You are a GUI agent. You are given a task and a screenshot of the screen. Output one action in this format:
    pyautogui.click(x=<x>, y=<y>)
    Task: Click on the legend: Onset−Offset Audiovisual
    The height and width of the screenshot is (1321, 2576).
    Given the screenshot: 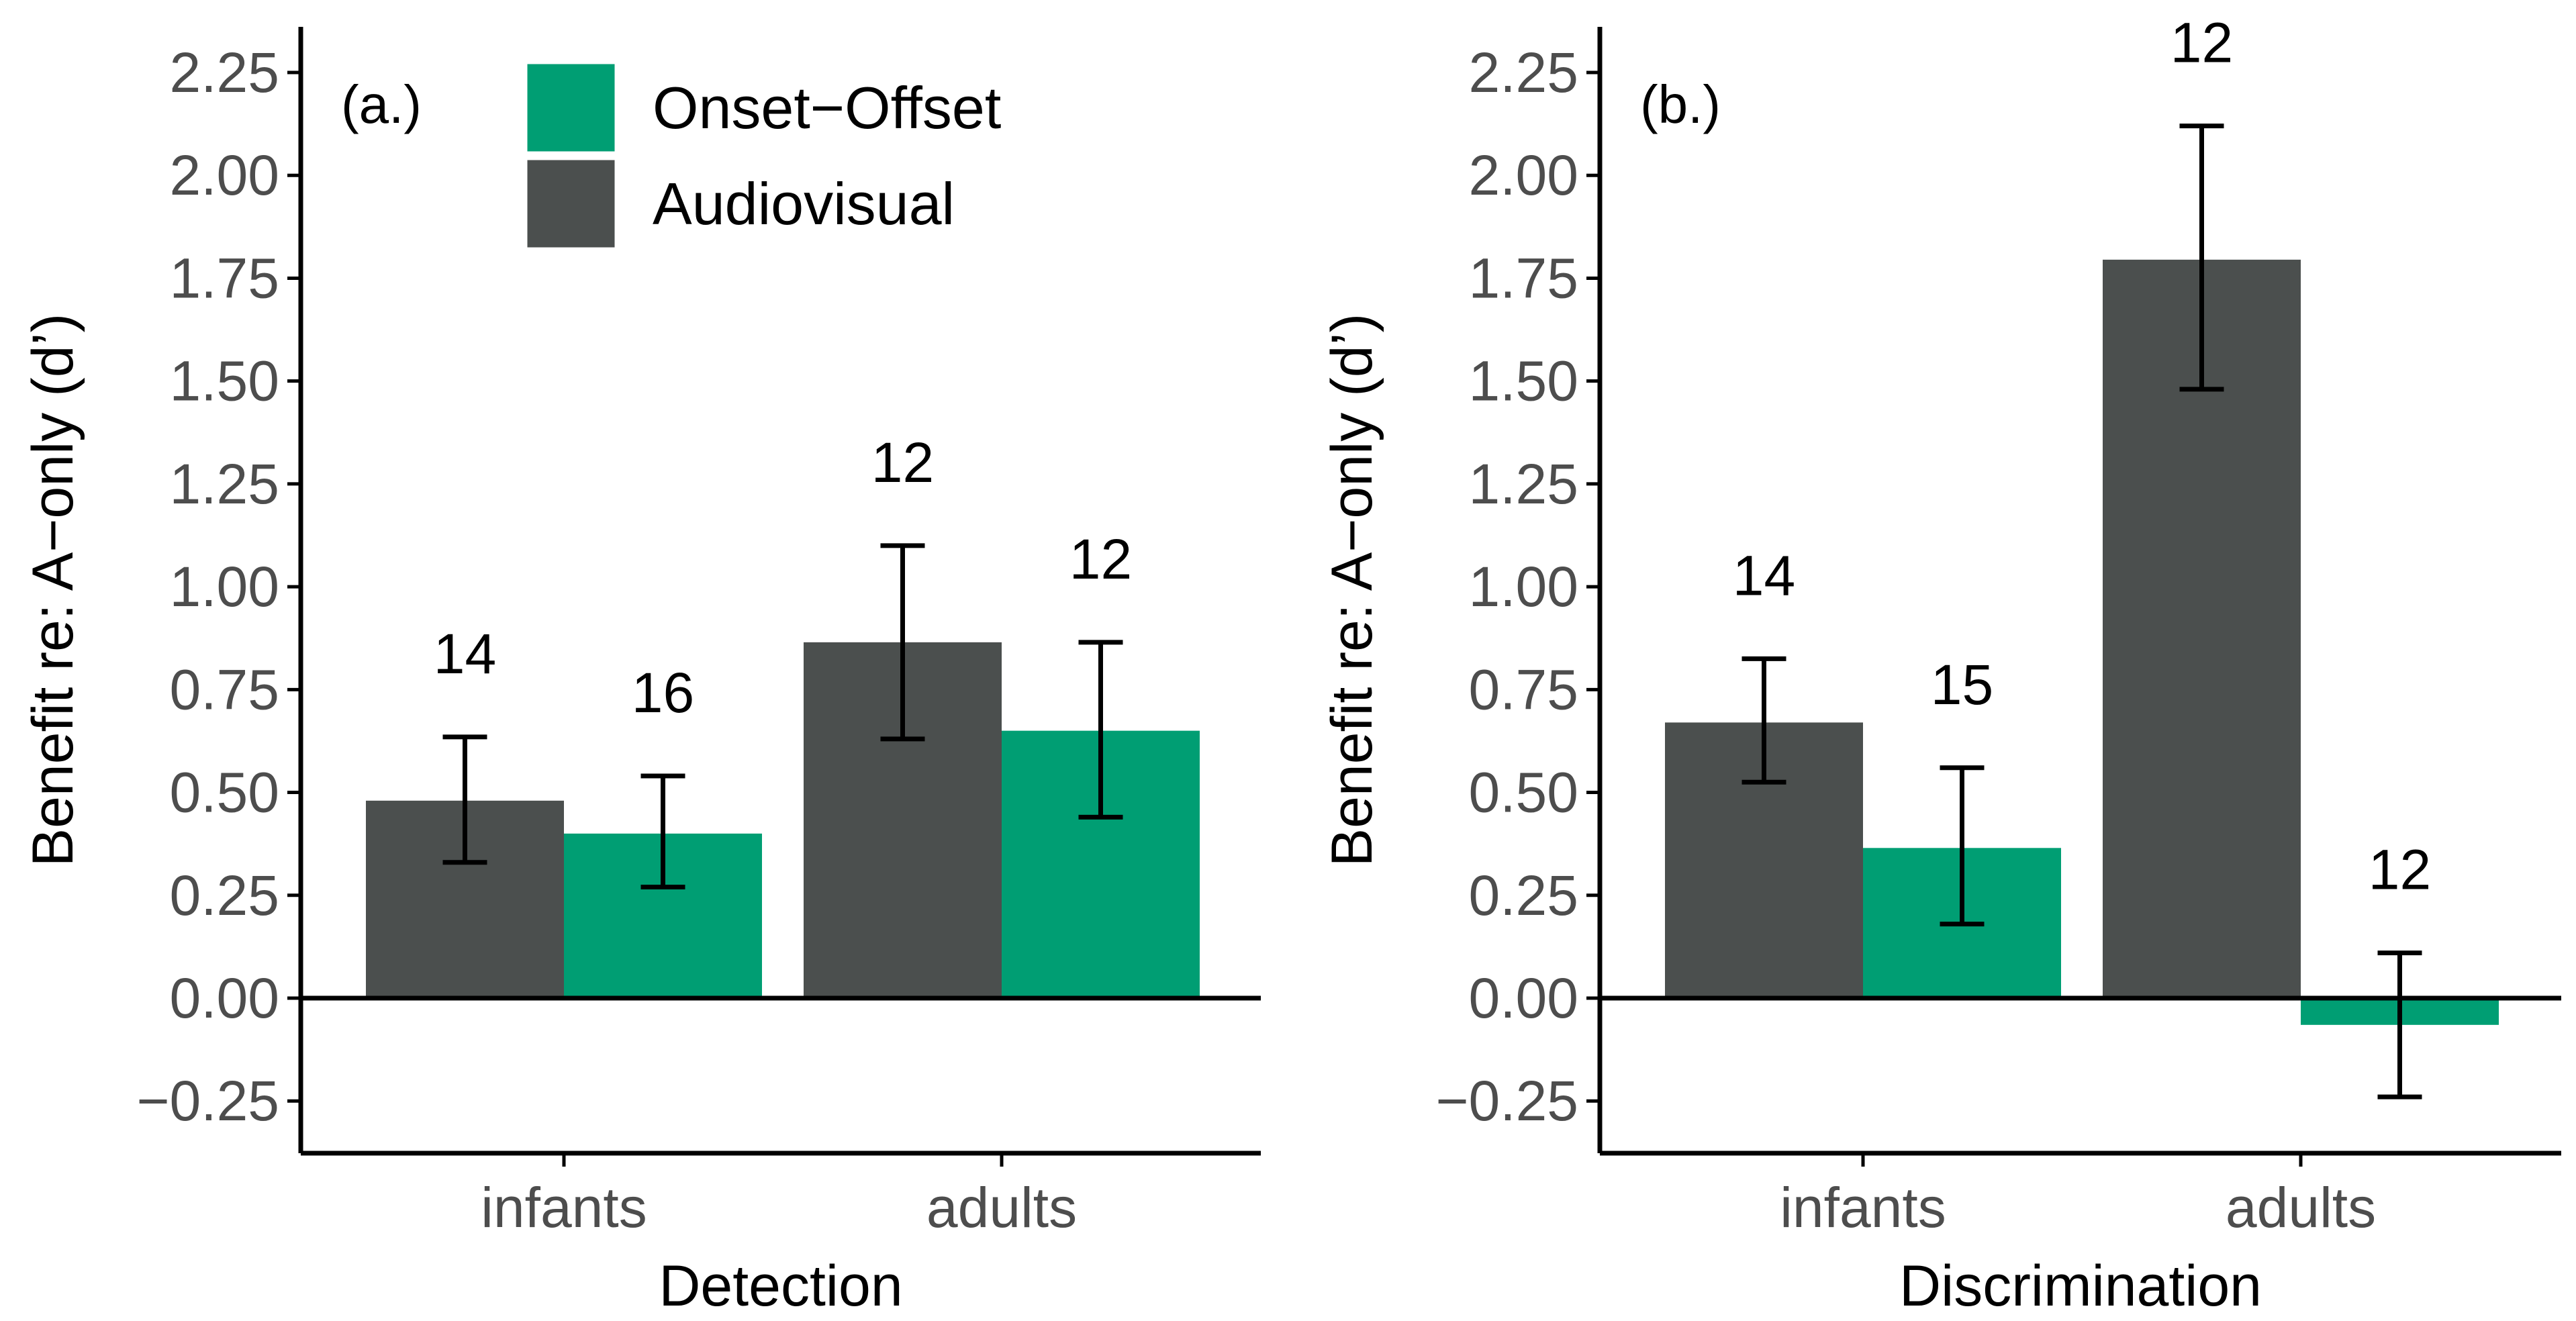 What is the action you would take?
    pyautogui.click(x=762, y=155)
    